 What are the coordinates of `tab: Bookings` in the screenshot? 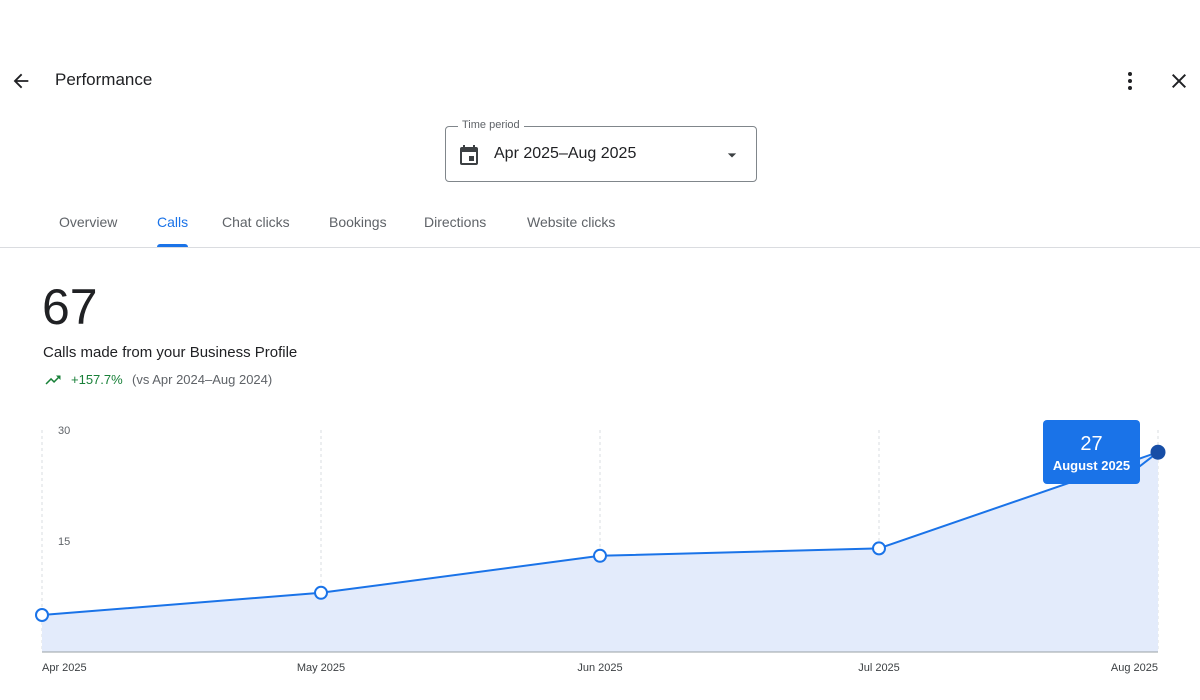 It's located at (358, 222).